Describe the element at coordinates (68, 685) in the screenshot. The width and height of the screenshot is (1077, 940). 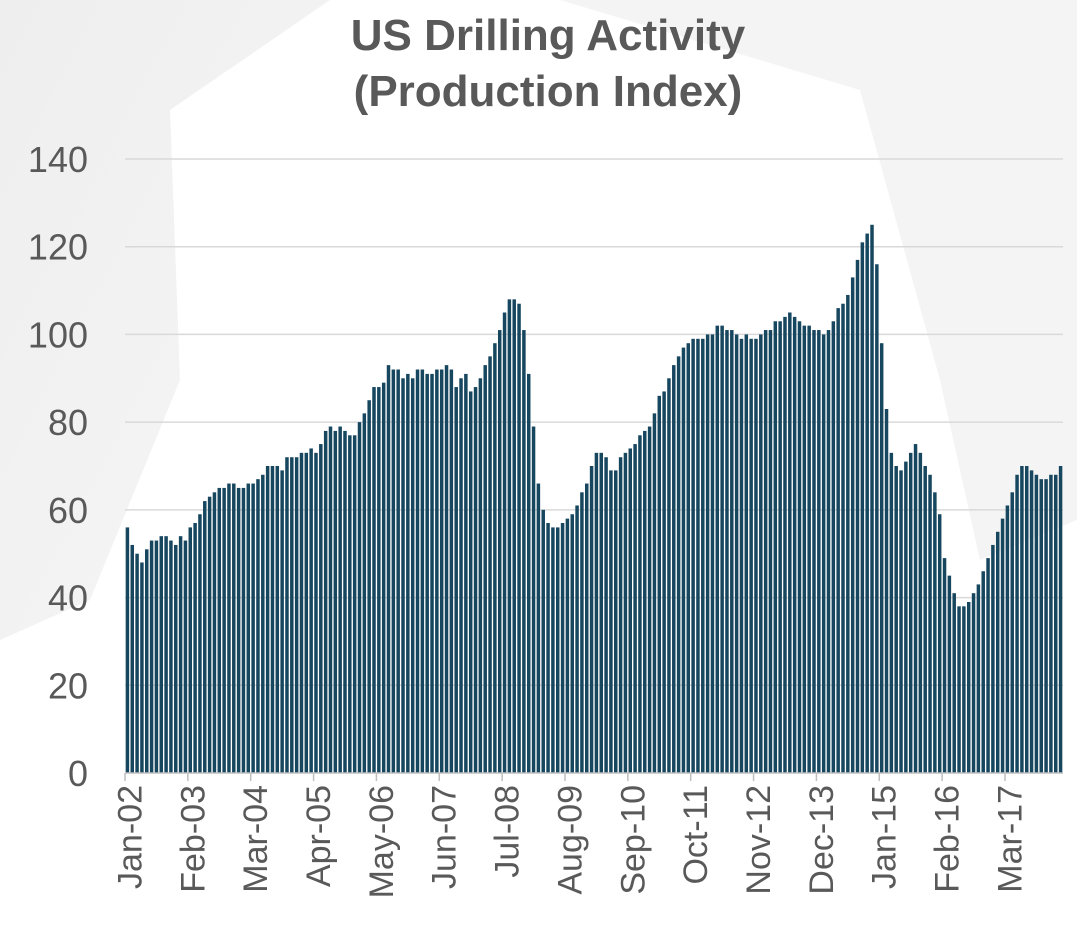
I see `y-tick-label: 20` at that location.